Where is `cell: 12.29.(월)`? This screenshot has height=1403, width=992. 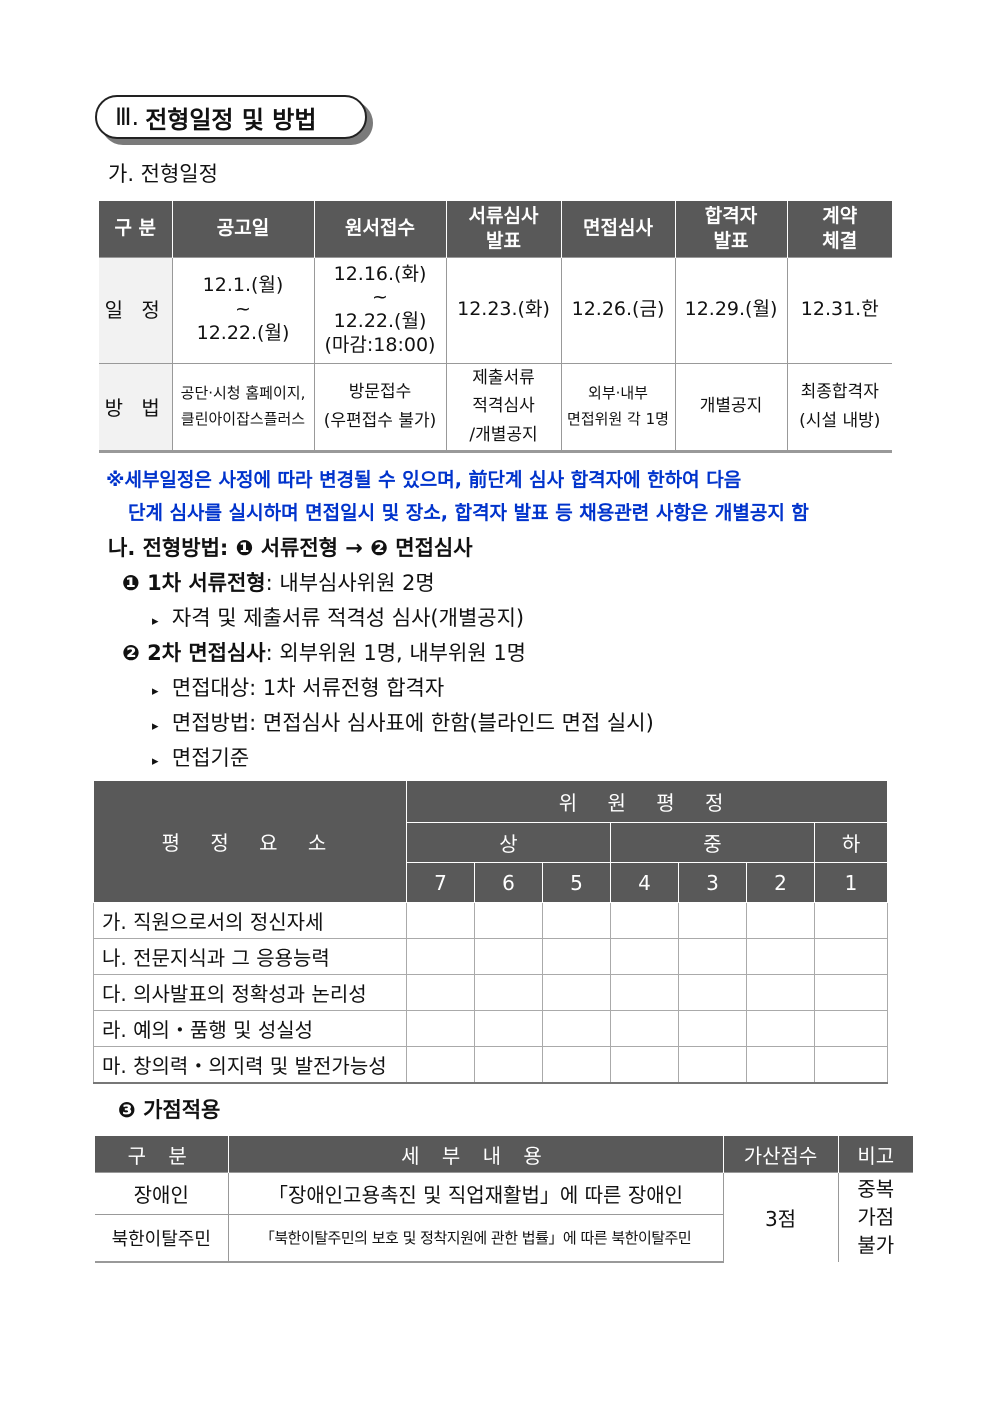 cell: 12.29.(월) is located at coordinates (730, 309).